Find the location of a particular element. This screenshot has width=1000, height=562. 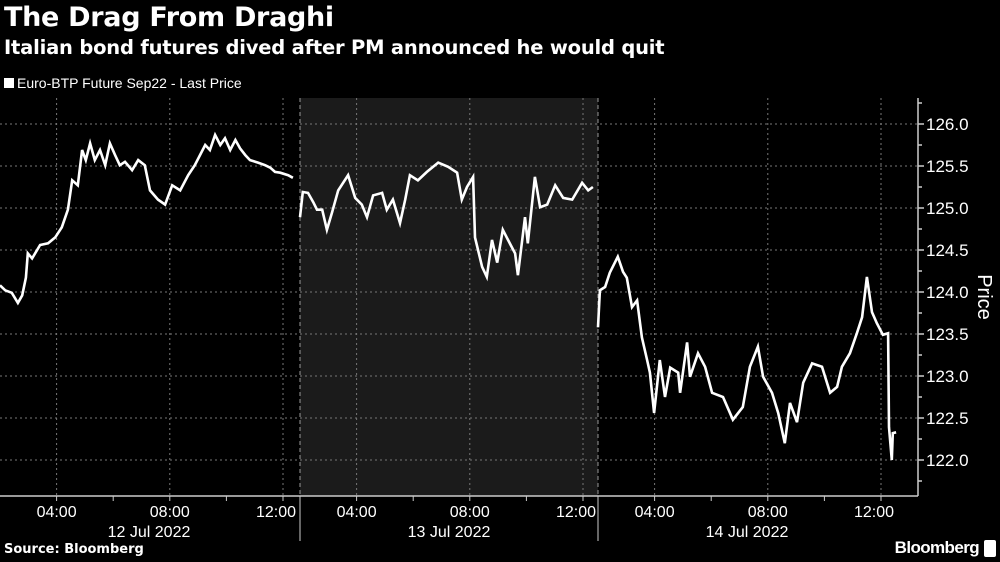

source-note: Source: Bloomberg is located at coordinates (74, 549).